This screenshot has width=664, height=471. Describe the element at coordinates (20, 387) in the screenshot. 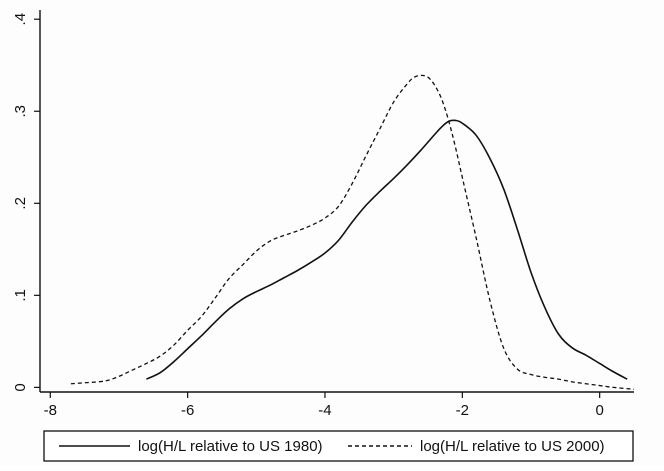

I see `y-tick-label: 0` at that location.